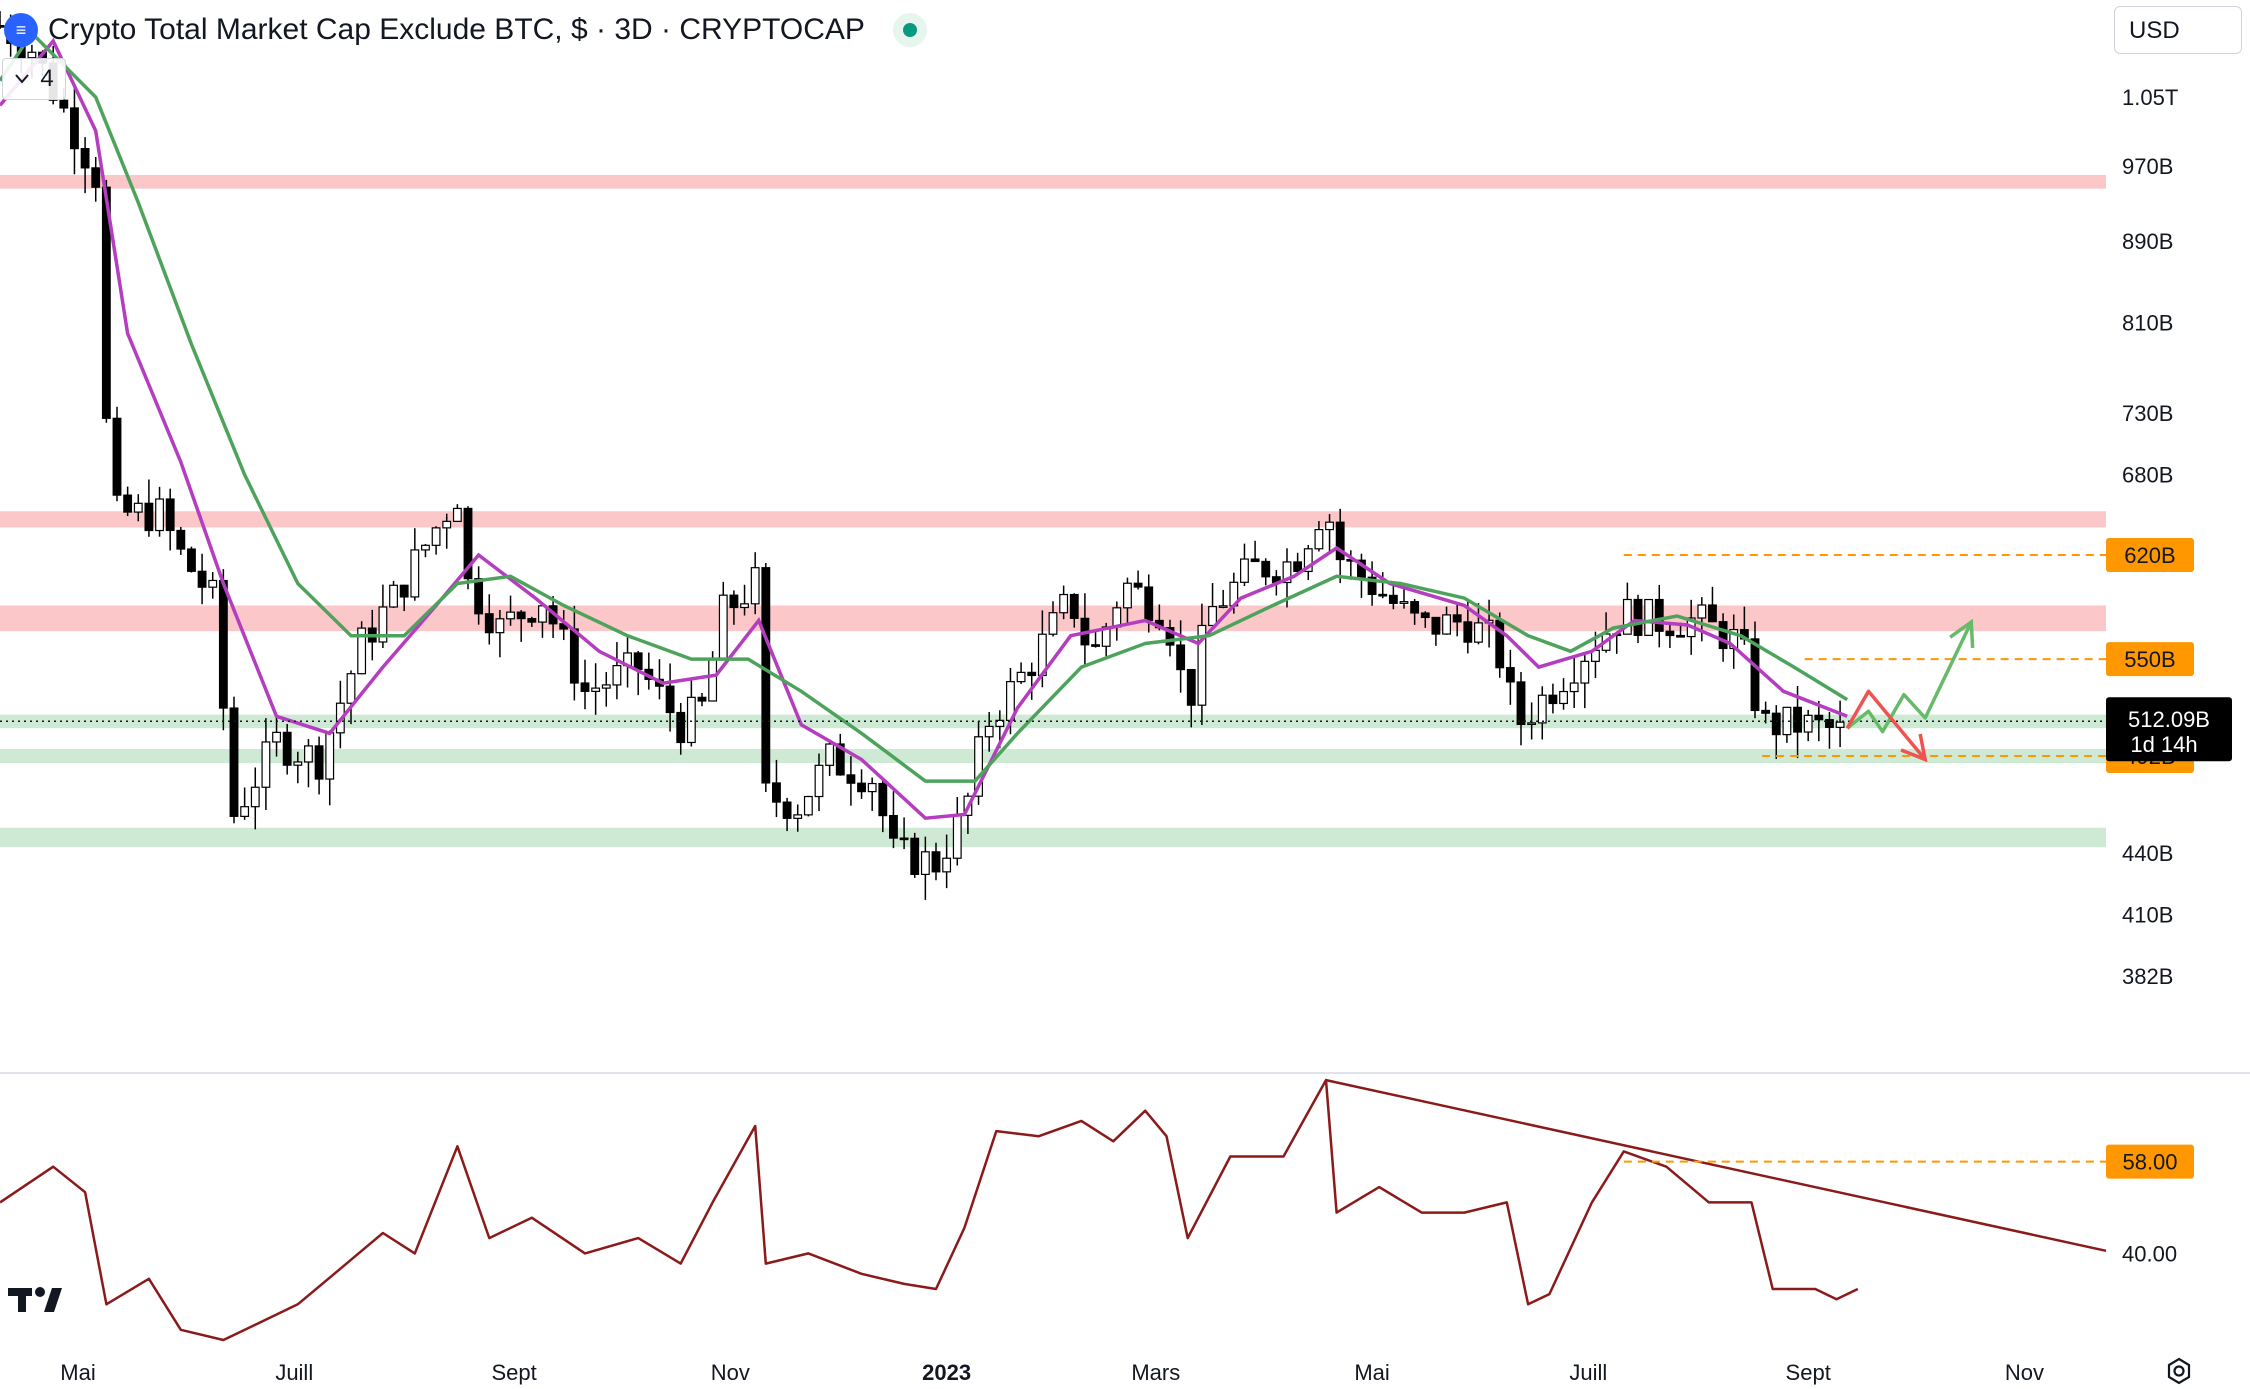 This screenshot has width=2250, height=1389. What do you see at coordinates (2178, 30) in the screenshot?
I see `currency-select: USD` at bounding box center [2178, 30].